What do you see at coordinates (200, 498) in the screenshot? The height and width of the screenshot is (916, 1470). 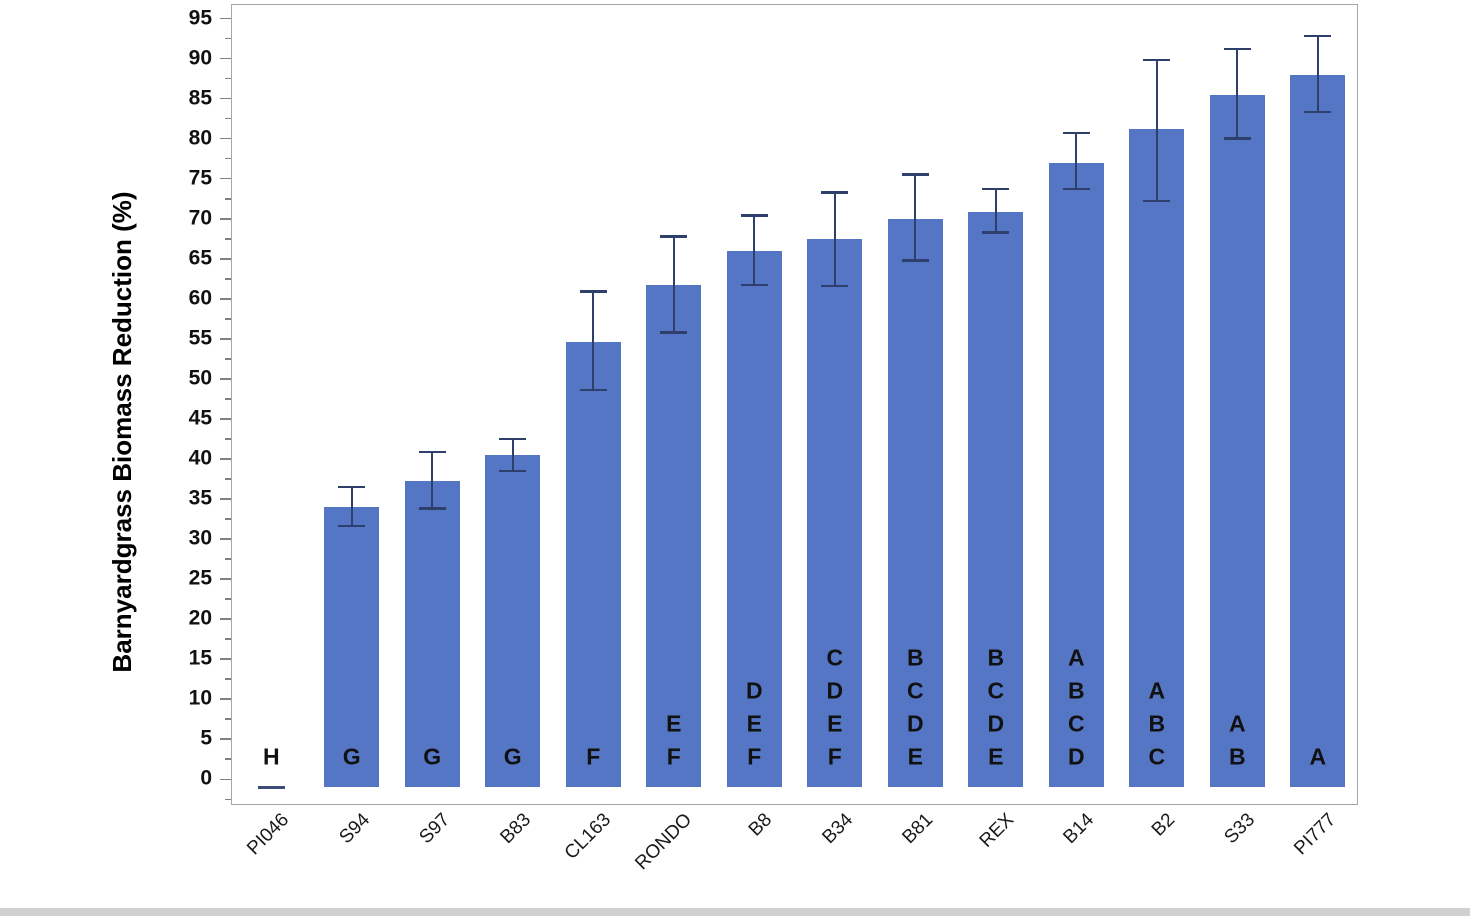 I see `y-tick-label: 35` at bounding box center [200, 498].